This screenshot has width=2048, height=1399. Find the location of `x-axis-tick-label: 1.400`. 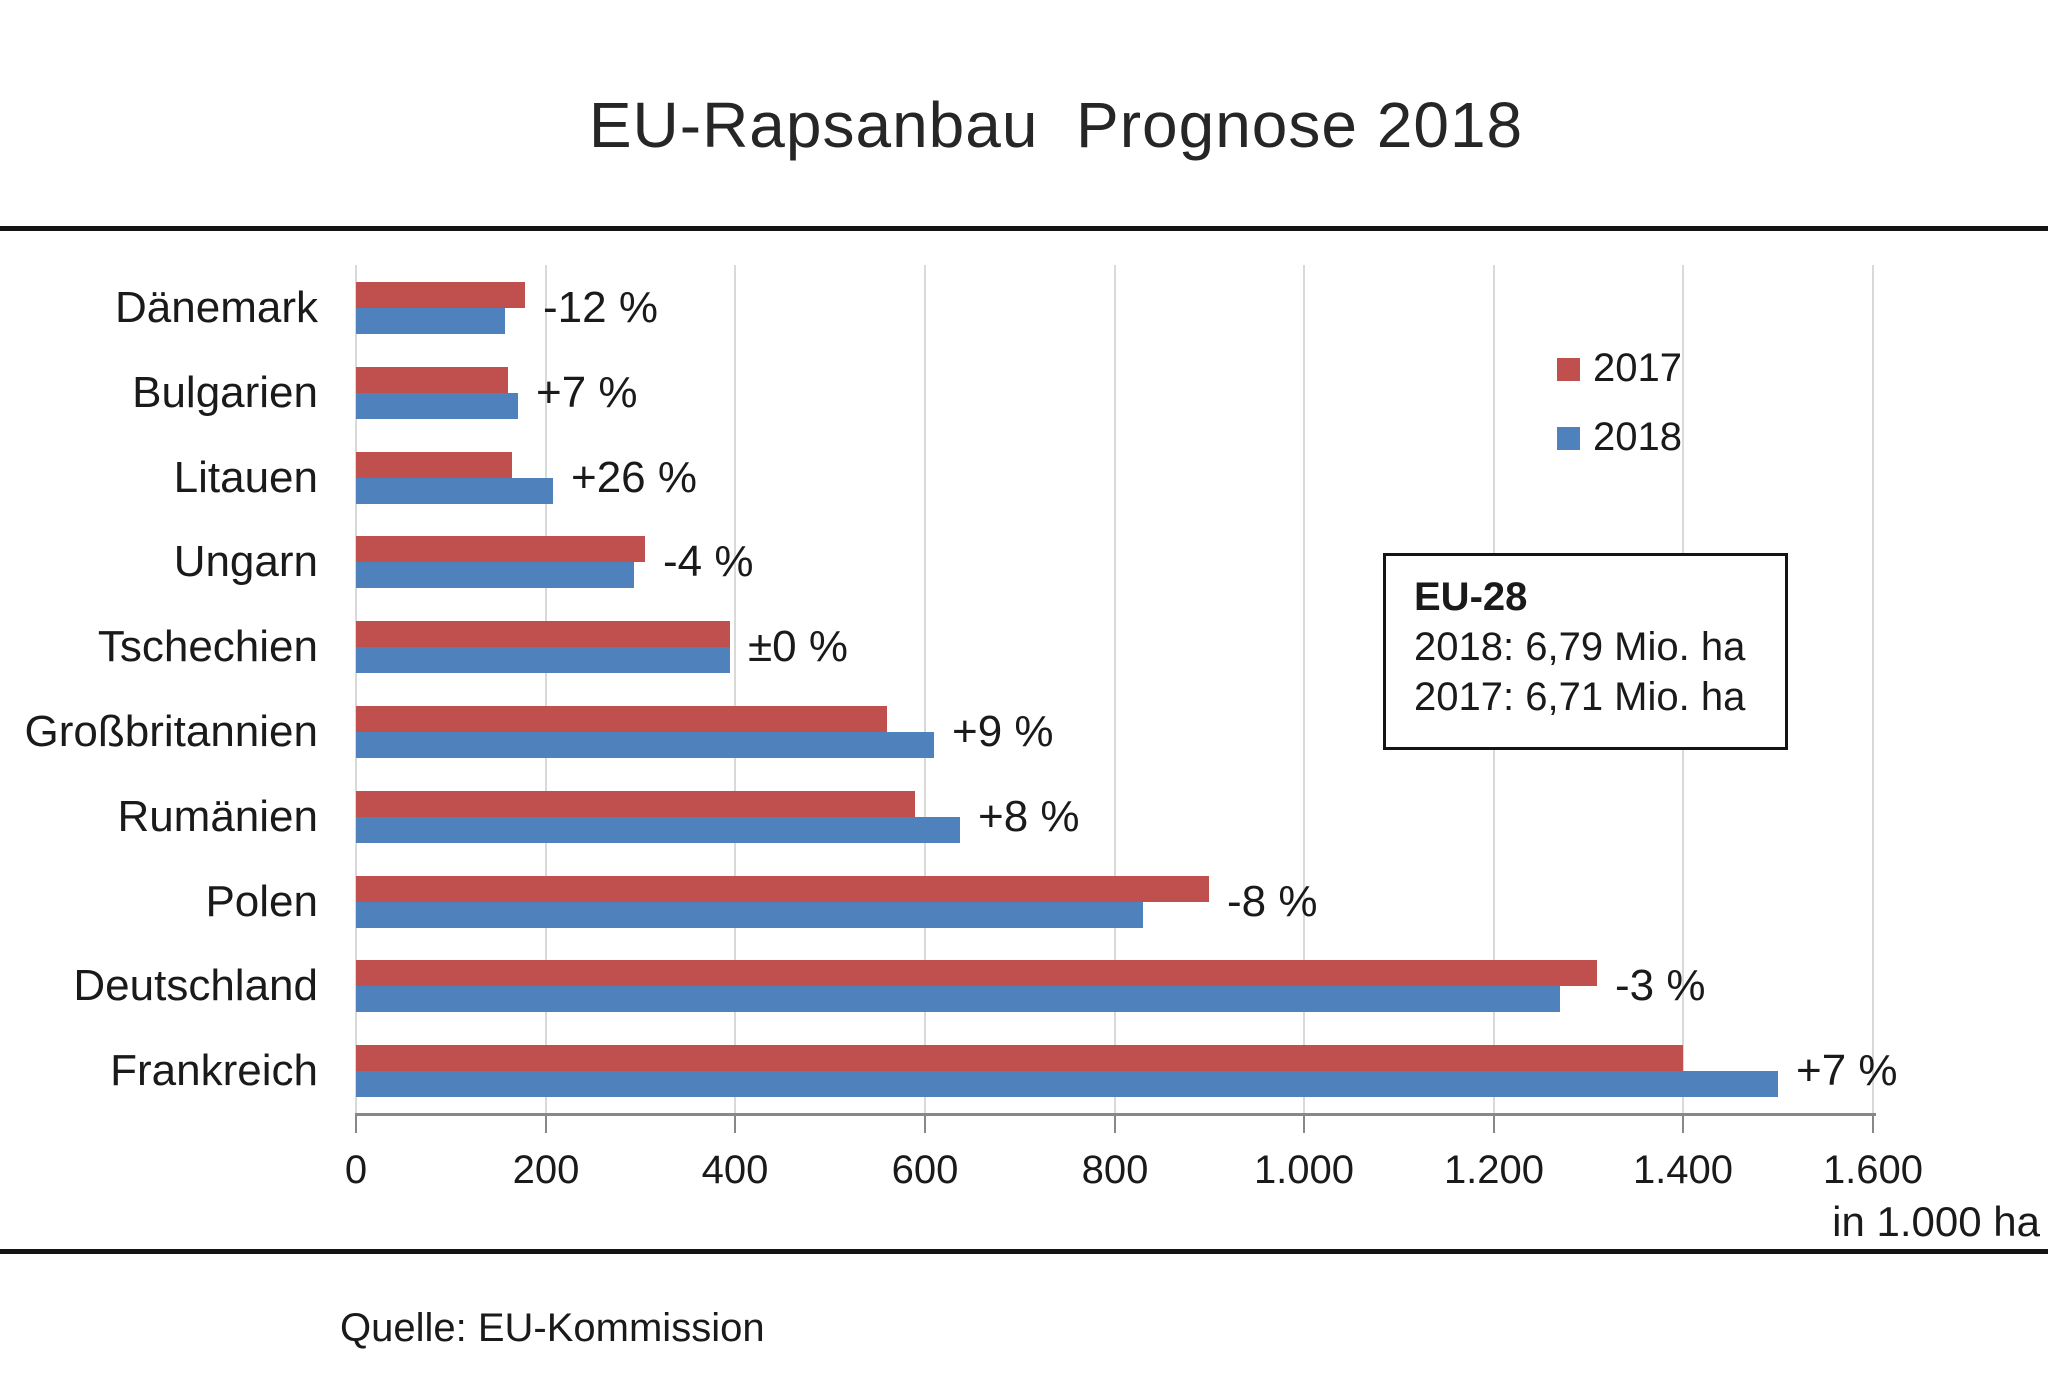

x-axis-tick-label: 1.400 is located at coordinates (1683, 1170).